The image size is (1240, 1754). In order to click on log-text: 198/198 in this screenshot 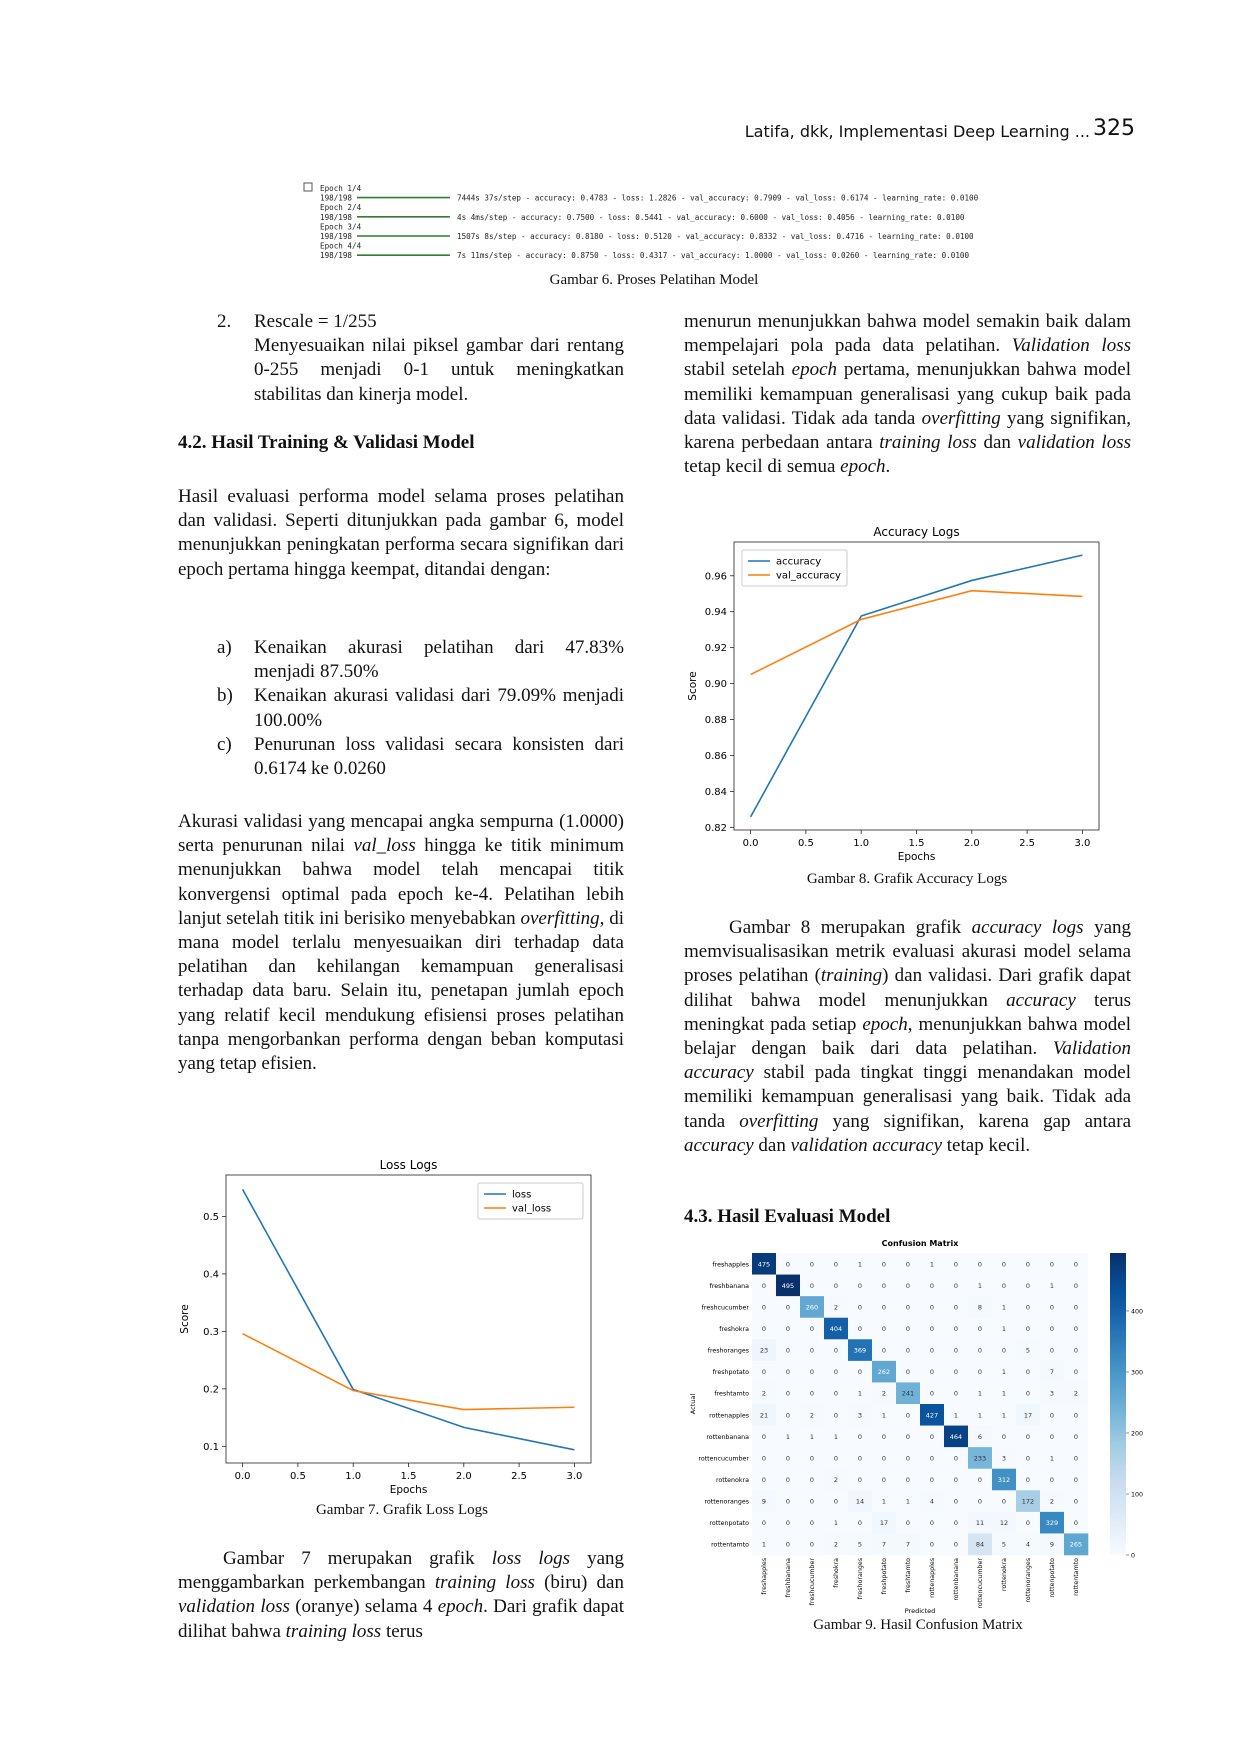, I will do `click(336, 255)`.